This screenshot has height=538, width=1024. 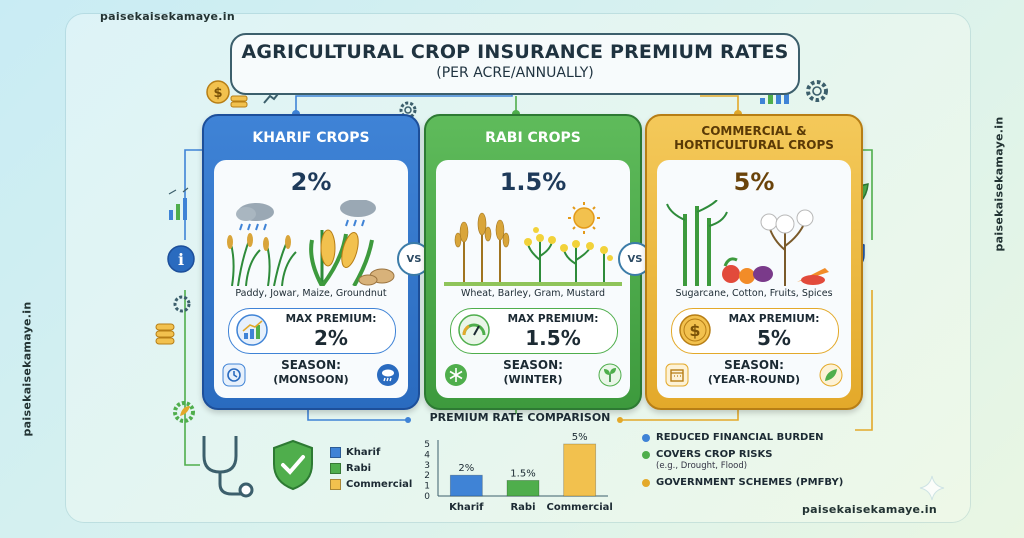 What do you see at coordinates (311, 293) in the screenshot?
I see `card-kharif-crops: Paddy, Jowar, Maize, Groundnut` at bounding box center [311, 293].